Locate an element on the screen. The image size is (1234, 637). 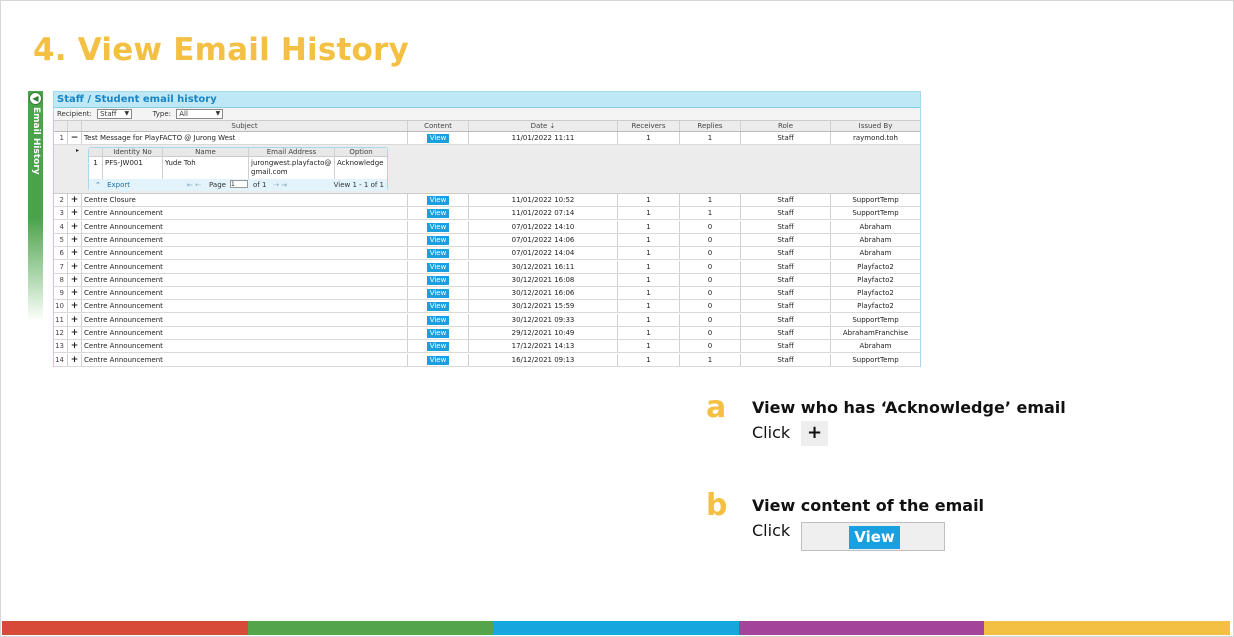
subcol-option: Option is located at coordinates (361, 152).